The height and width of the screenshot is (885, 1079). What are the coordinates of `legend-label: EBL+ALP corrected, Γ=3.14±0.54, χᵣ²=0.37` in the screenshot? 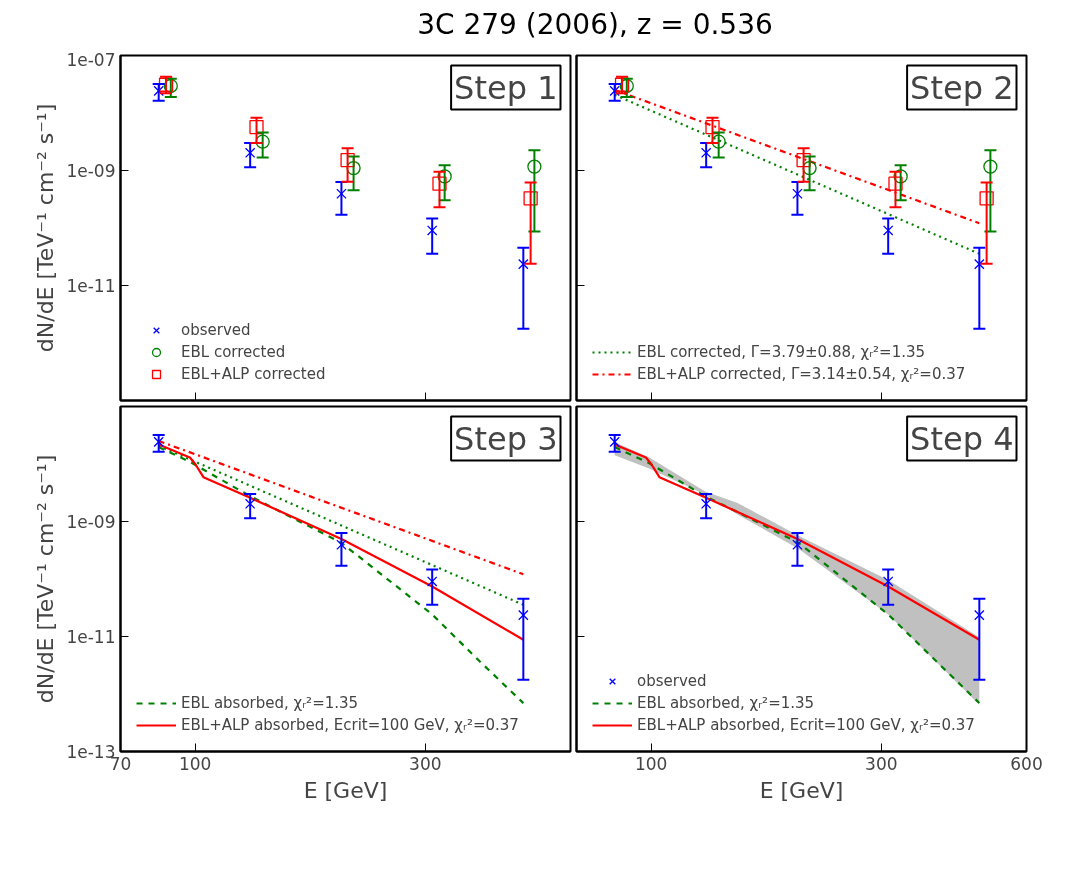 It's located at (801, 374).